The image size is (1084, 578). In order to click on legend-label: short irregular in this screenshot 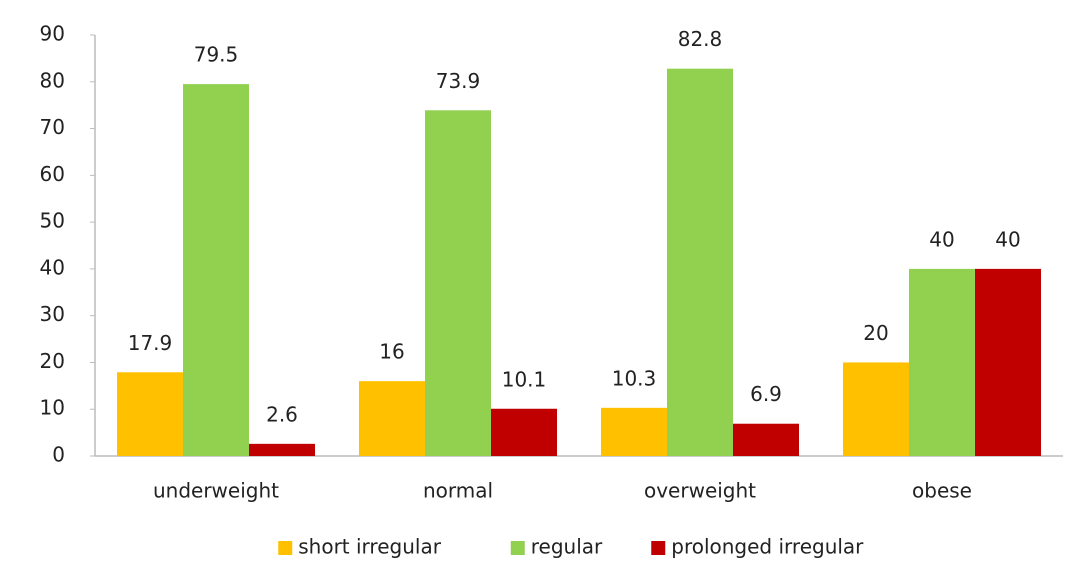, I will do `click(369, 547)`.